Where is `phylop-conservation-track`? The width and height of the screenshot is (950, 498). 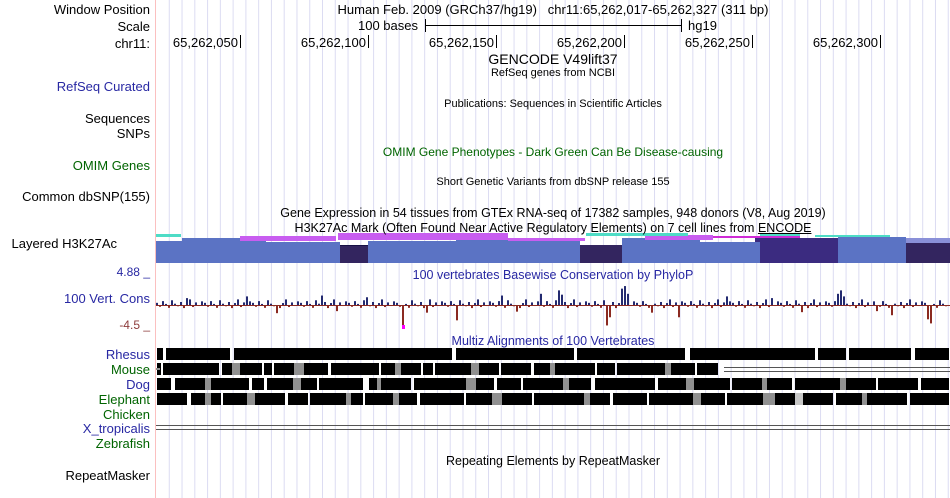
phylop-conservation-track is located at coordinates (553, 307).